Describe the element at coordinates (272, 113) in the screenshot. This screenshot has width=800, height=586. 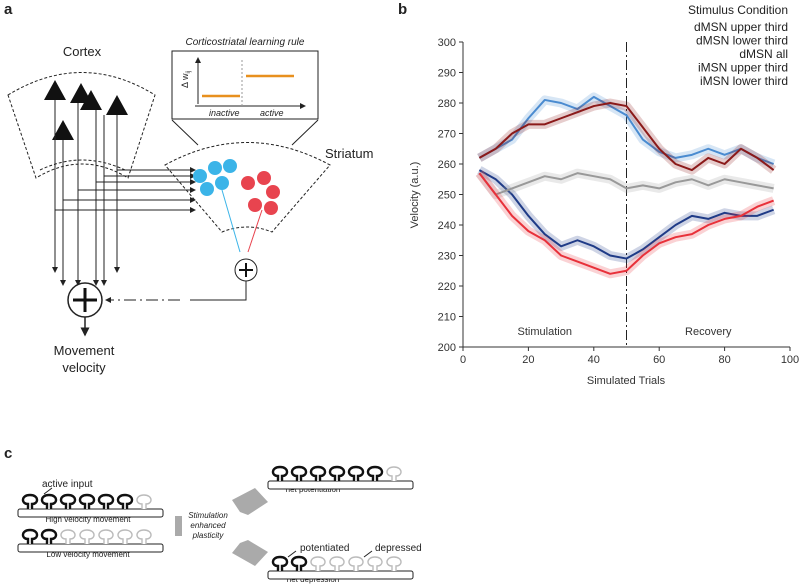
I see `rule-label: active` at that location.